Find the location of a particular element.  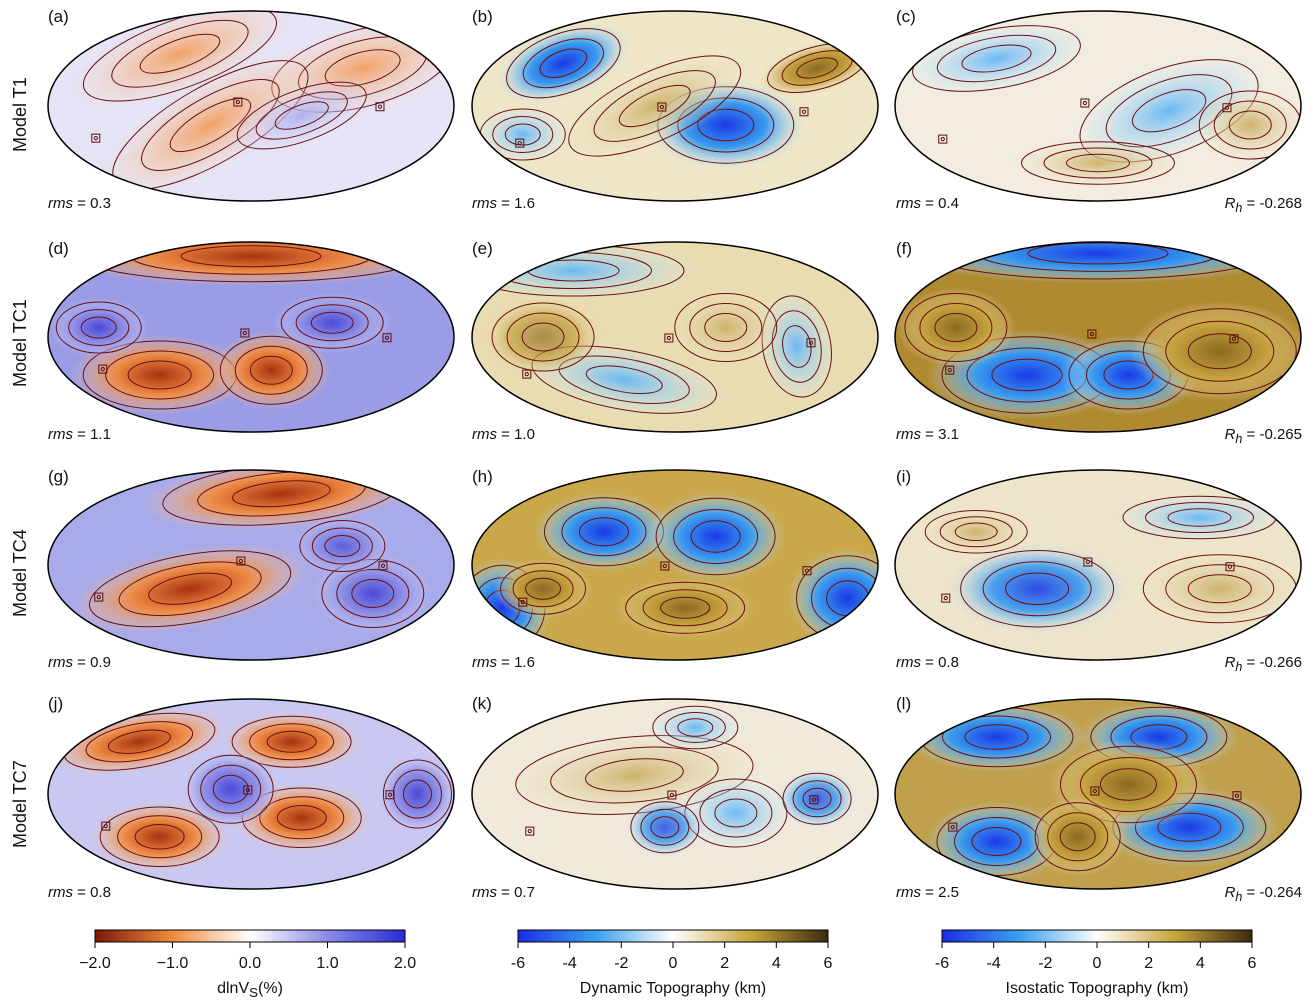

map-panel-a is located at coordinates (251, 106).